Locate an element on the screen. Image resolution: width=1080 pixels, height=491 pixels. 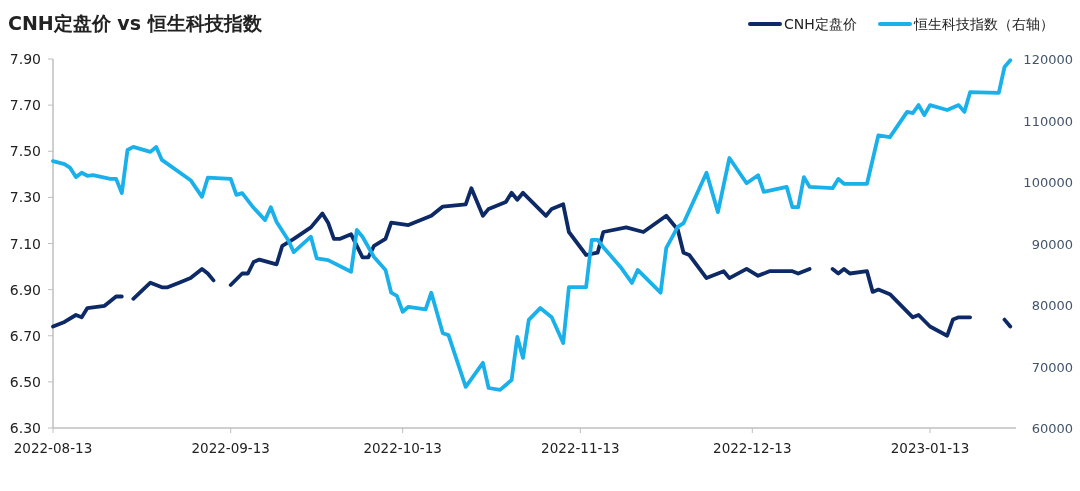
x-tick-label: 2022-08-13 is located at coordinates (53, 448).